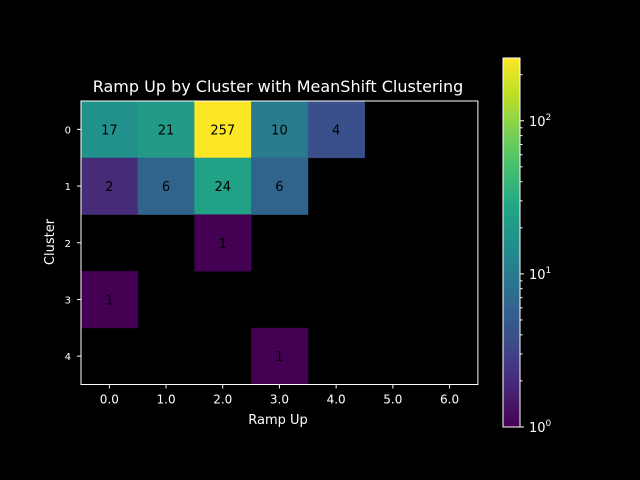  Describe the element at coordinates (109, 400) in the screenshot. I see `x-tick-label: 0.0` at that location.